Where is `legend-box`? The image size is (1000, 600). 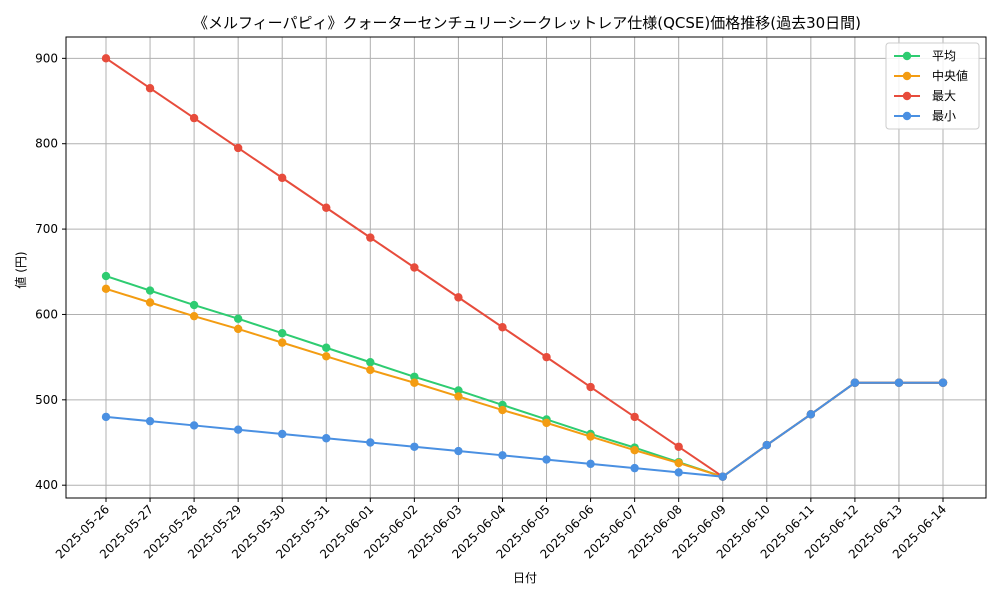 legend-box is located at coordinates (932, 86).